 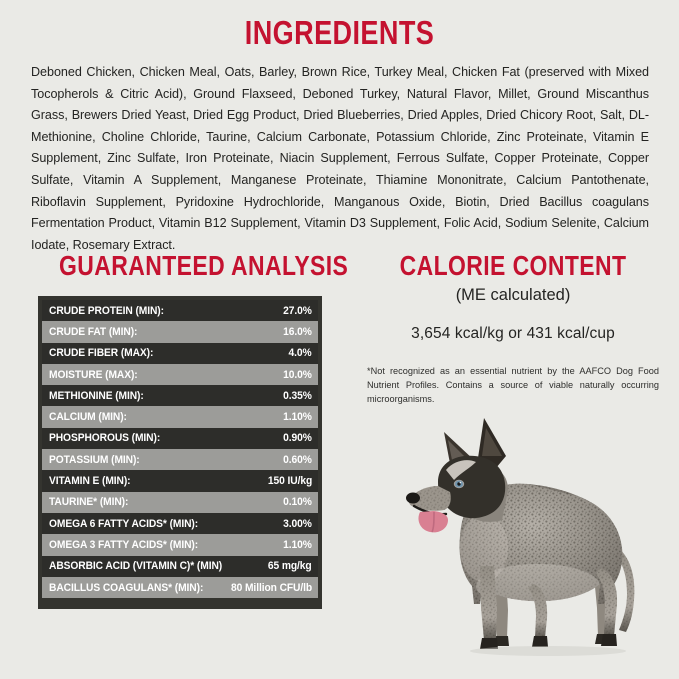 What do you see at coordinates (126, 587) in the screenshot?
I see `ga-row-label: BACILLUS COAGULANS* (MIN):` at bounding box center [126, 587].